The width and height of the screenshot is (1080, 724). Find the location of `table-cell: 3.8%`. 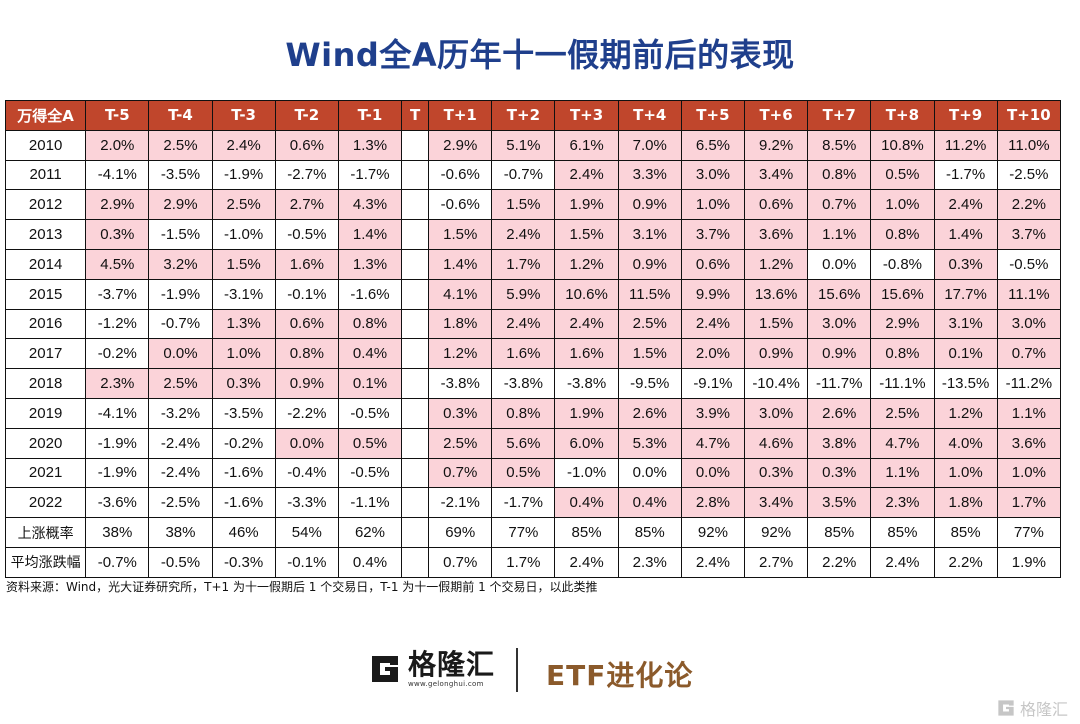

table-cell: 3.8% is located at coordinates (839, 443).